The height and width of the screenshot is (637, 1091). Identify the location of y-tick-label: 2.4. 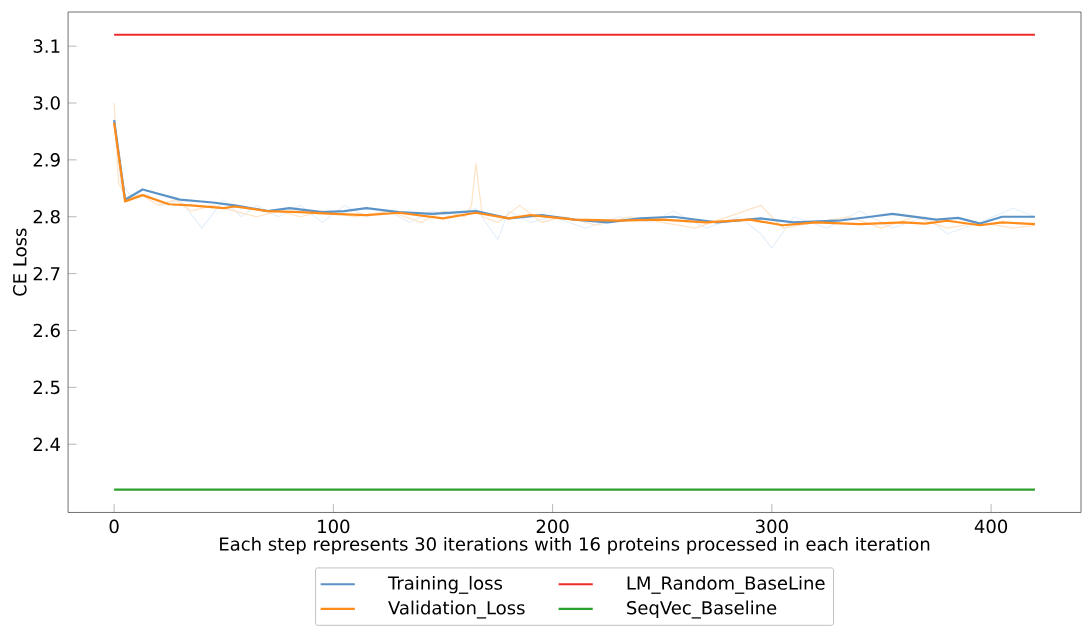
(46, 444).